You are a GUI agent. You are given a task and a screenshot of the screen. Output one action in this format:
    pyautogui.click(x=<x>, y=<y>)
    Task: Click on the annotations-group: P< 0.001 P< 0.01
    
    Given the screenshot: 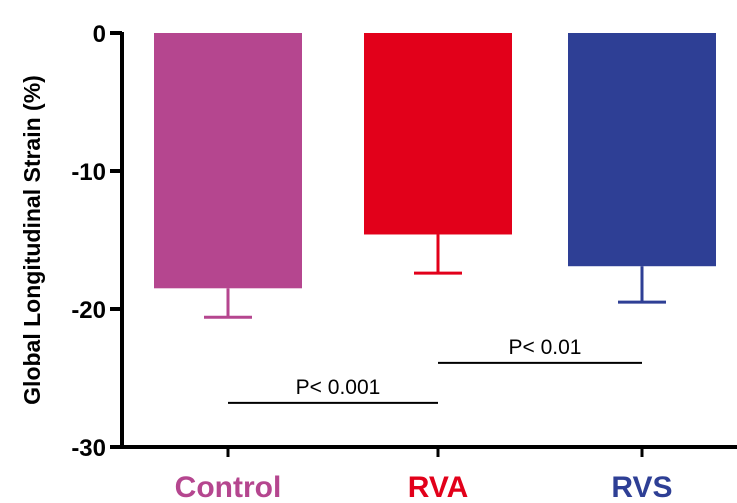 What is the action you would take?
    pyautogui.click(x=435, y=370)
    